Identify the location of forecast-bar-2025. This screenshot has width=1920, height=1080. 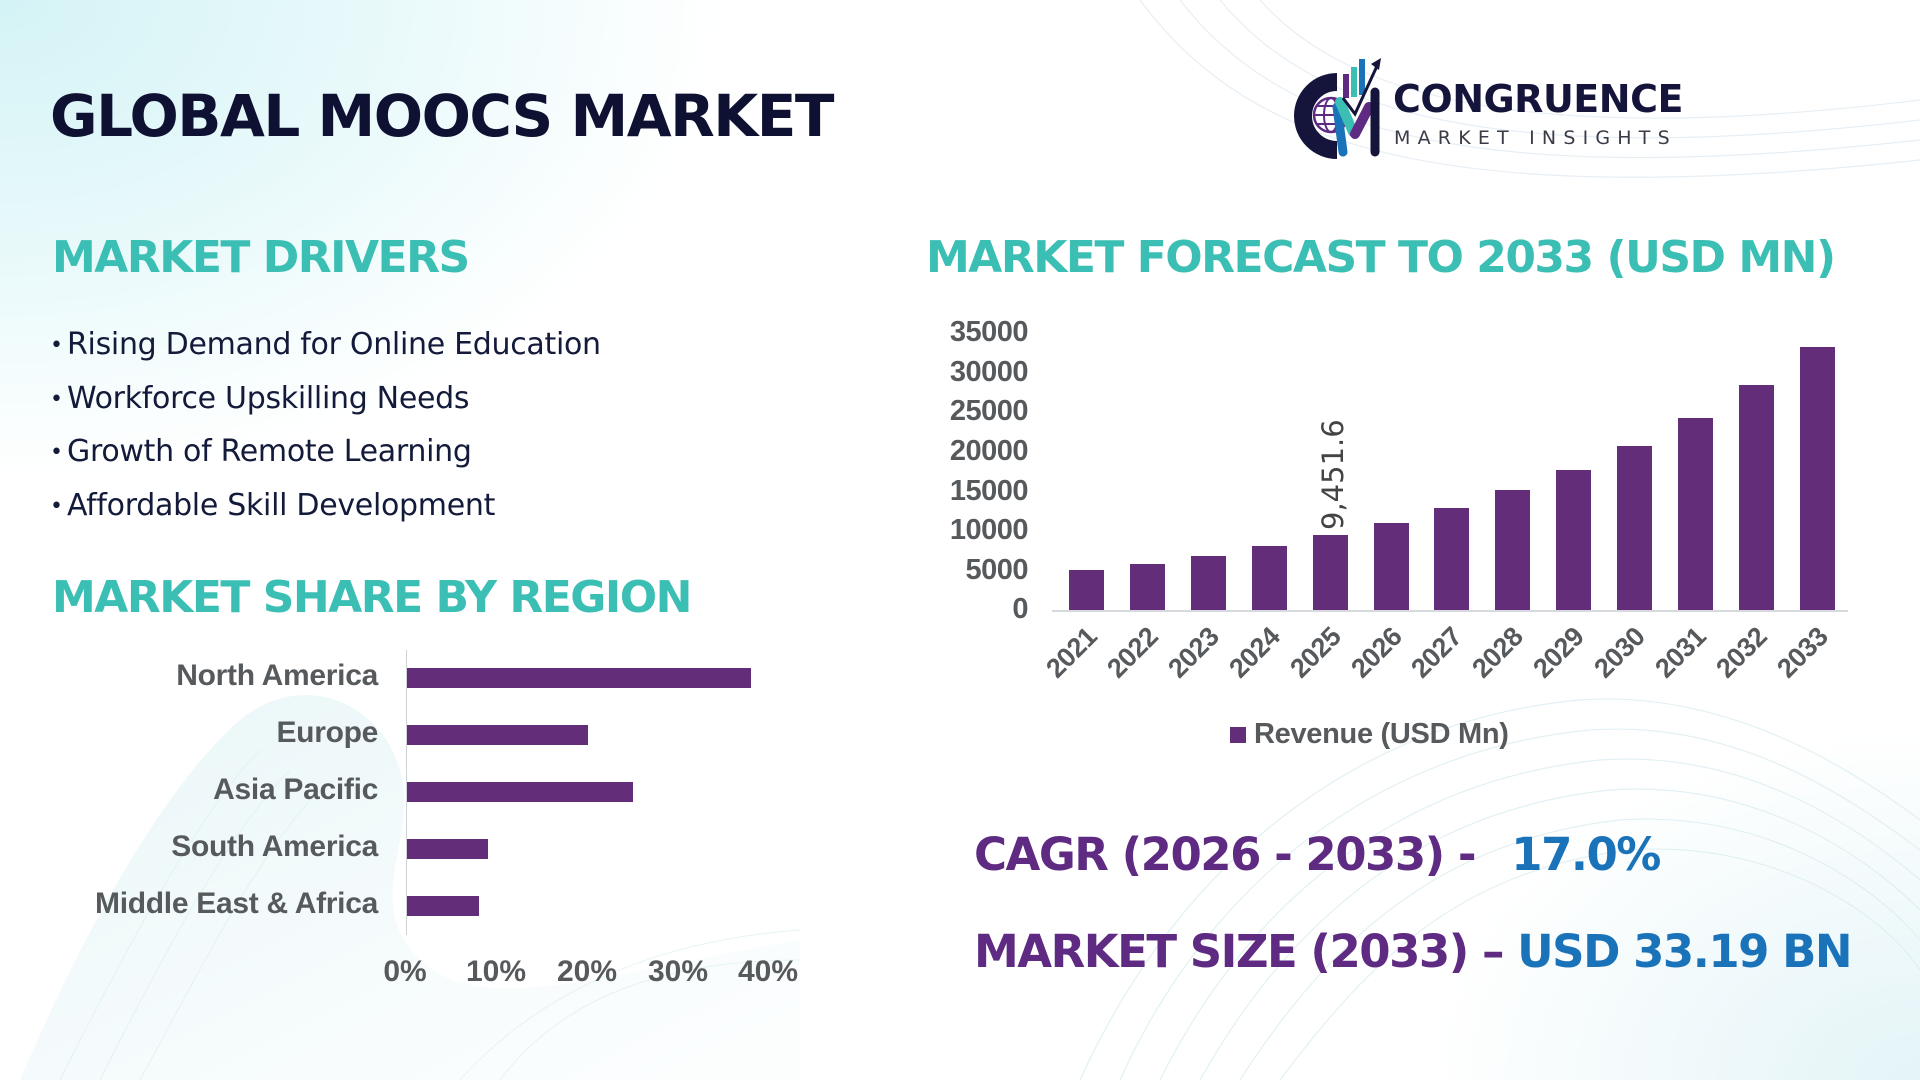
(1330, 572).